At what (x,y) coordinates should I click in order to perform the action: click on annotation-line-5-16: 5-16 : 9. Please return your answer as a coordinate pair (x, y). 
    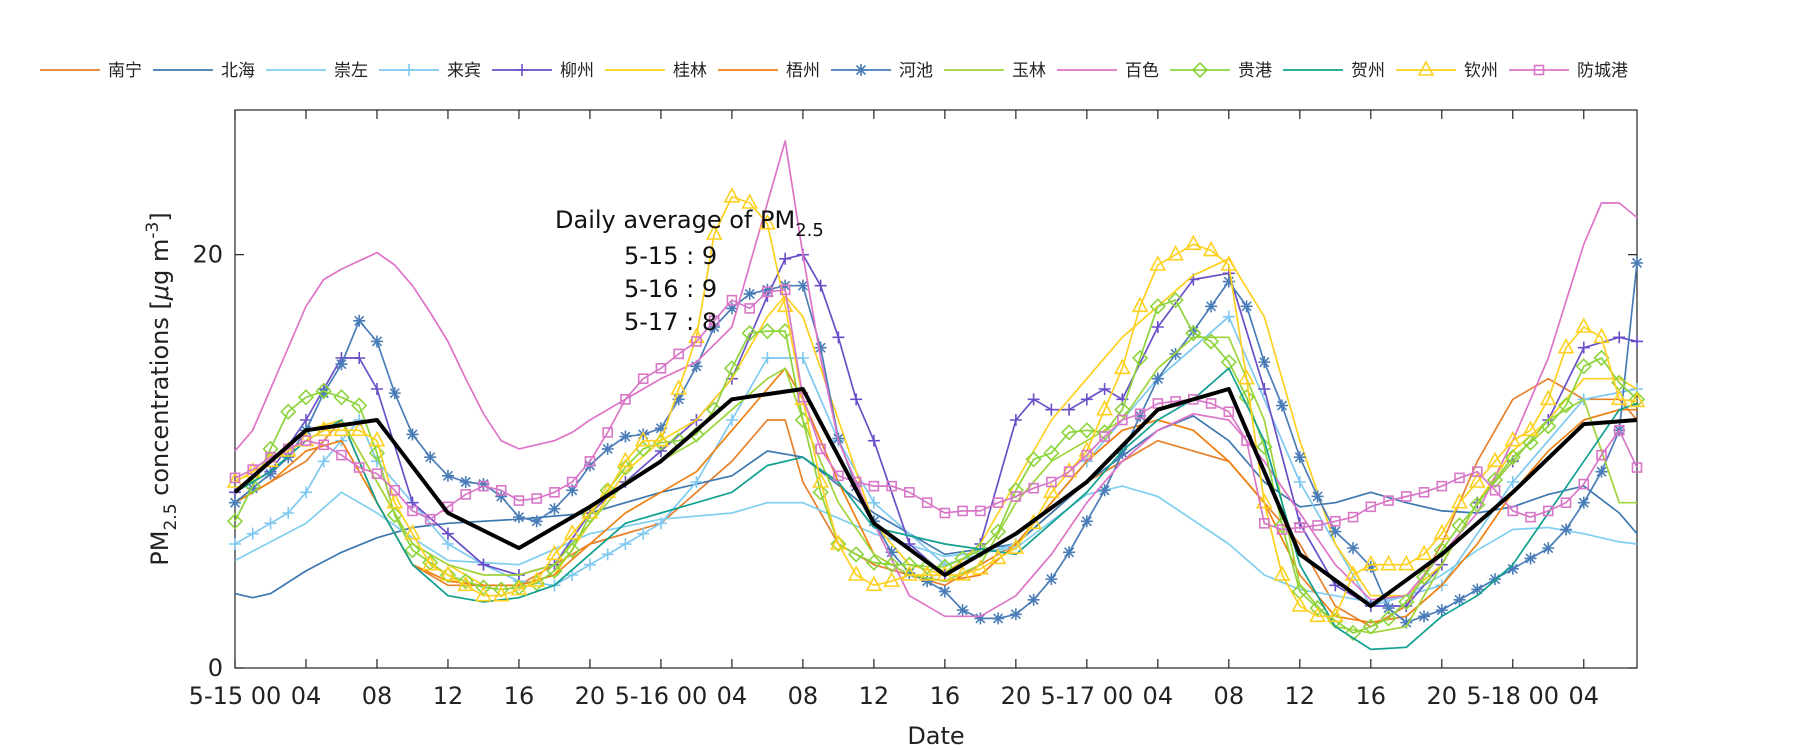
    Looking at the image, I should click on (670, 289).